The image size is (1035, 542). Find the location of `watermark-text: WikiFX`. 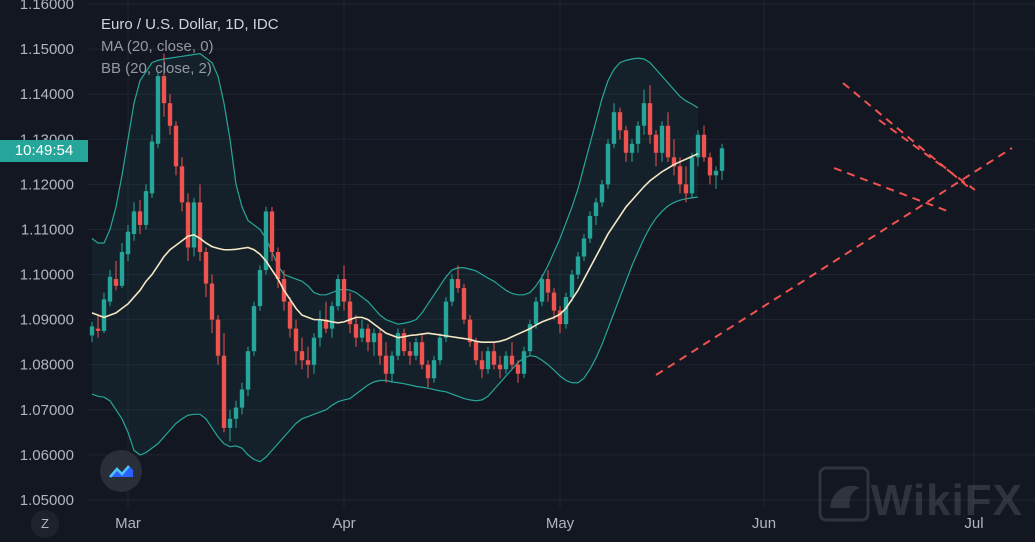

watermark-text: WikiFX is located at coordinates (946, 500).